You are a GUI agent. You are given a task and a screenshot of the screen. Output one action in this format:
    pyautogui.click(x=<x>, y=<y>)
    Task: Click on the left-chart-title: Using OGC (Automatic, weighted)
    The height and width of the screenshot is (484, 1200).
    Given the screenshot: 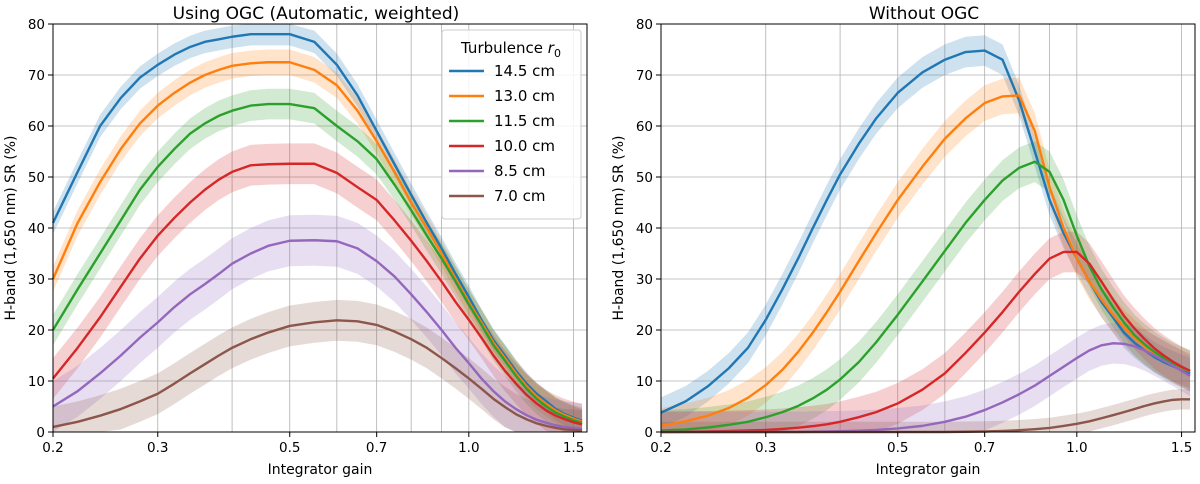 What is the action you would take?
    pyautogui.click(x=316, y=14)
    